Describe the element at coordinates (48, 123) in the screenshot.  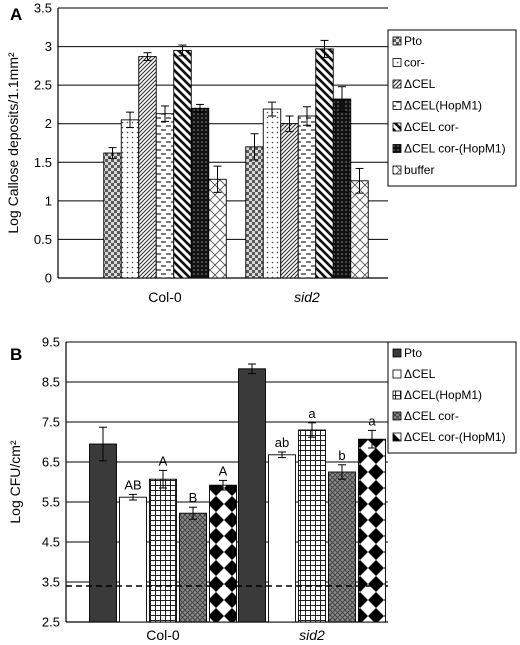
I see `y-tick-label: 2` at that location.